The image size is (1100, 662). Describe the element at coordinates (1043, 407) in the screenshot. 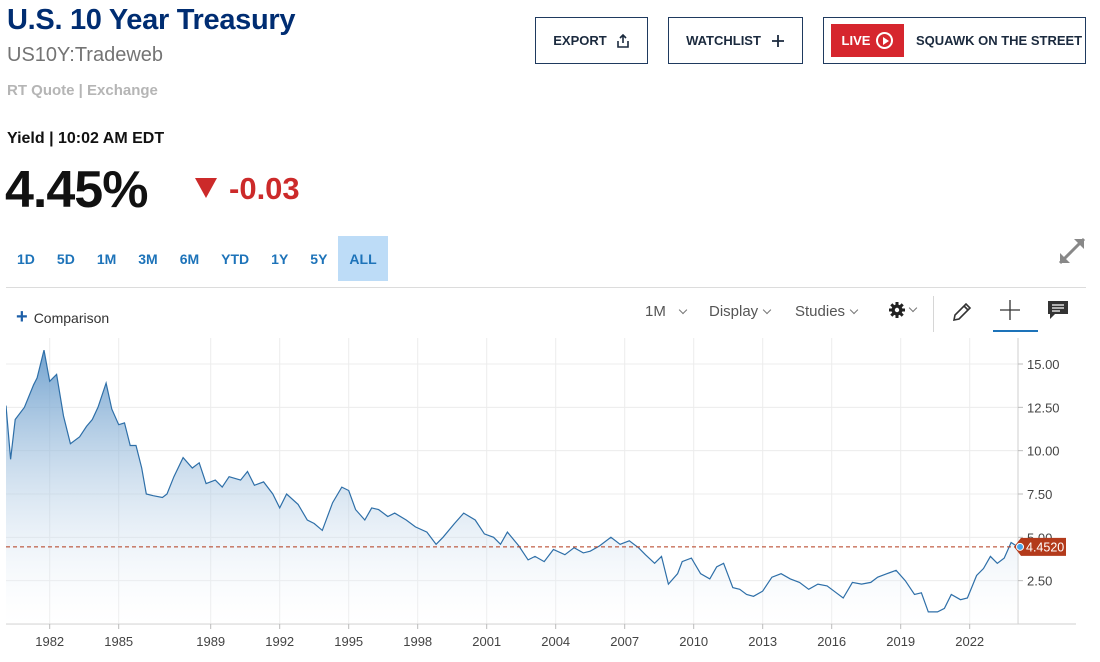

I see `y-tick-label: 12.50` at that location.